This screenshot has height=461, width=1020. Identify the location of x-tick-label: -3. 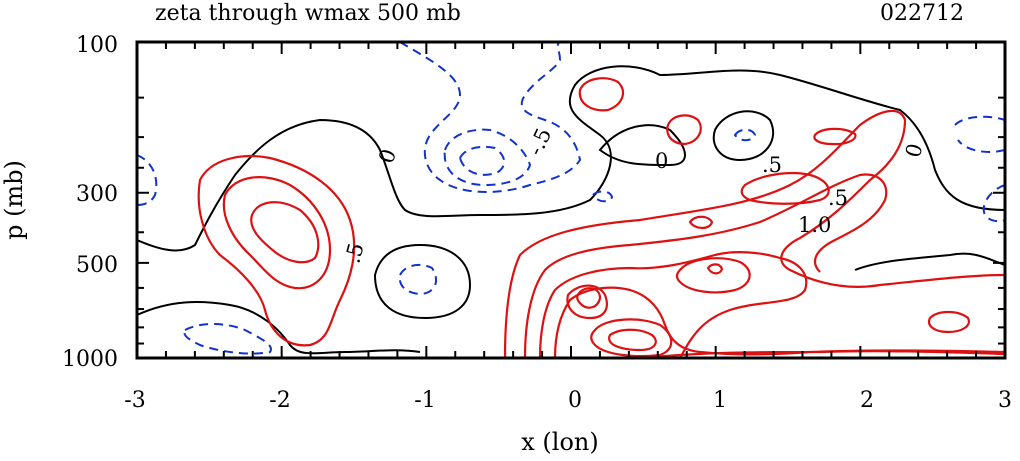
(134, 400).